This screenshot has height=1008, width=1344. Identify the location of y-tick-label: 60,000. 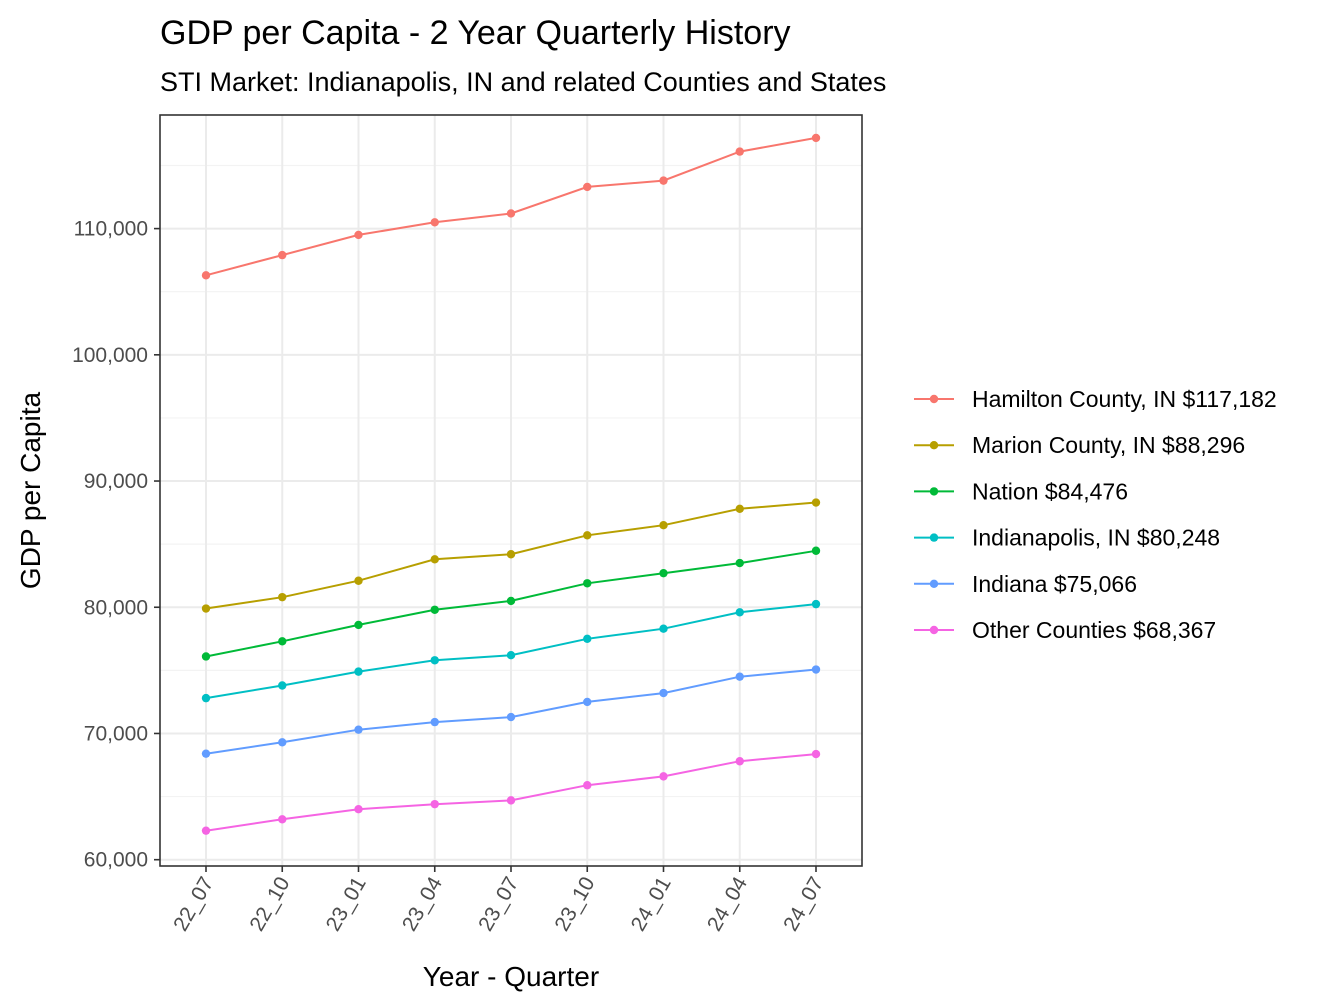
(116, 860).